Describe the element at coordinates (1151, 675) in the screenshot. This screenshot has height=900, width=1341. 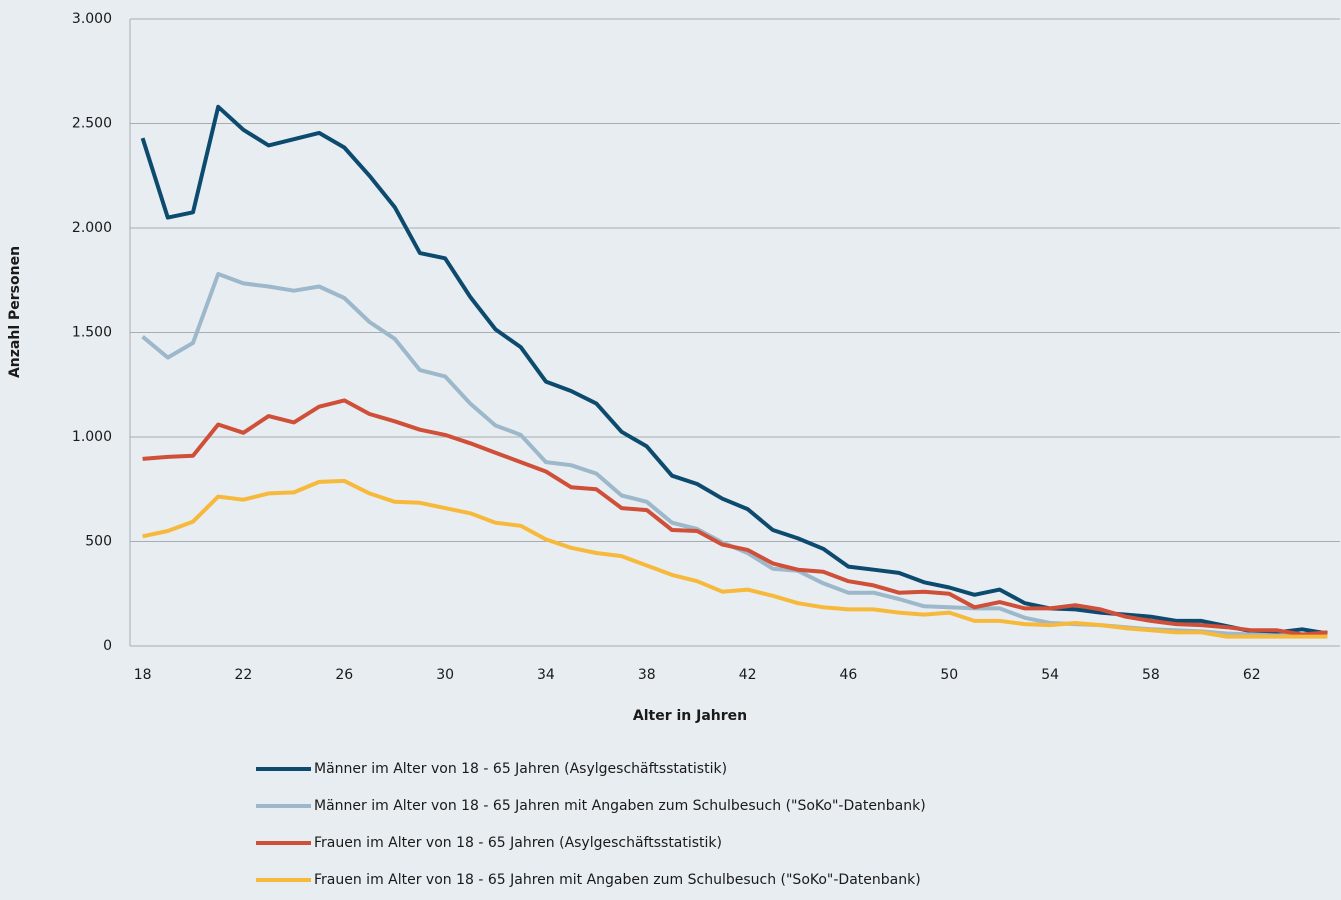
I see `x-tick-label: 58` at that location.